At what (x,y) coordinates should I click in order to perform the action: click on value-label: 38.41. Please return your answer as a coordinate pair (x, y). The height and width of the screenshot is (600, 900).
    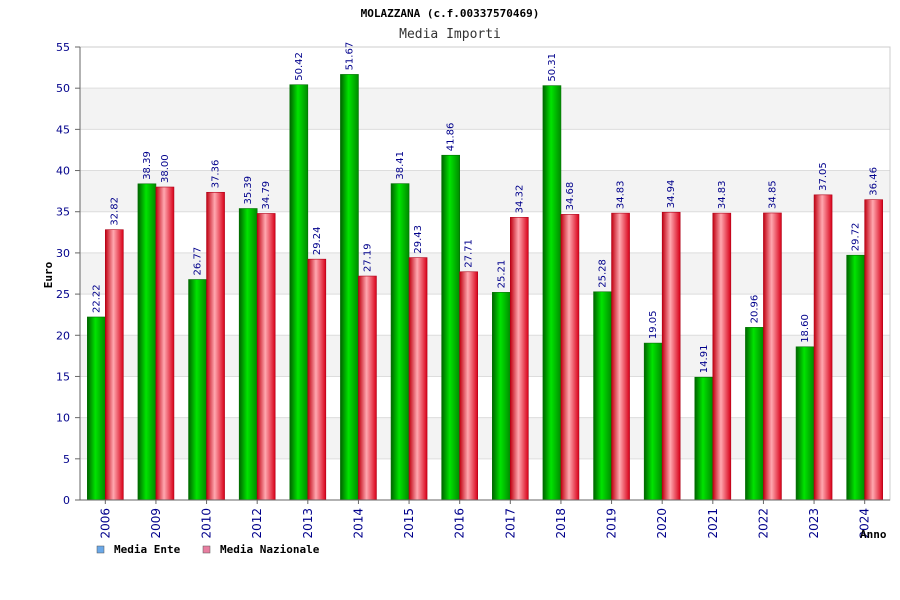
    Looking at the image, I should click on (400, 165).